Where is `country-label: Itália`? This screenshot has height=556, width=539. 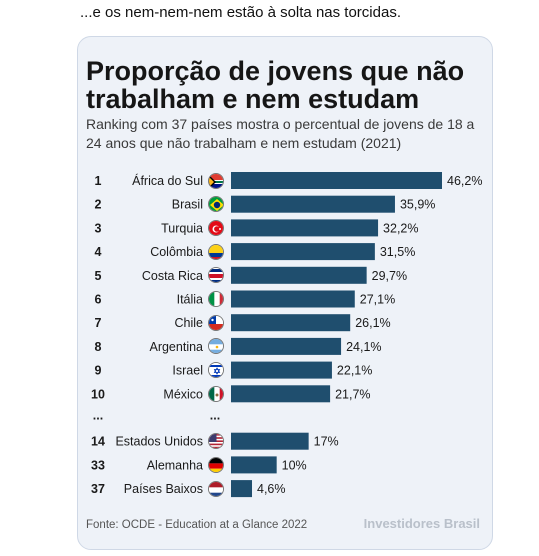
country-label: Itália is located at coordinates (190, 300).